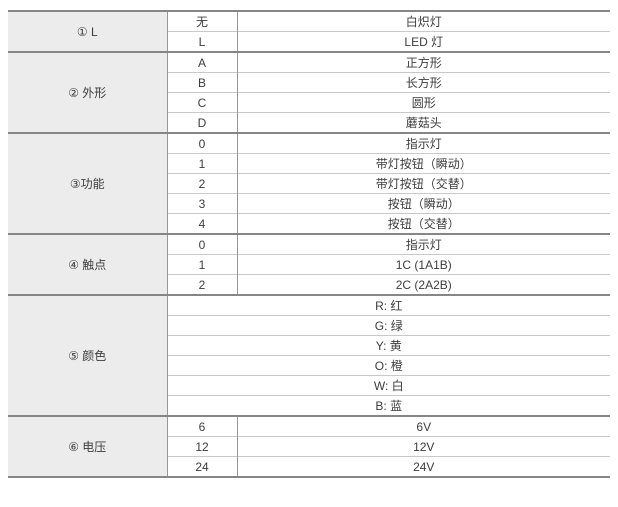  Describe the element at coordinates (423, 102) in the screenshot. I see `description-cell: 圆形` at that location.